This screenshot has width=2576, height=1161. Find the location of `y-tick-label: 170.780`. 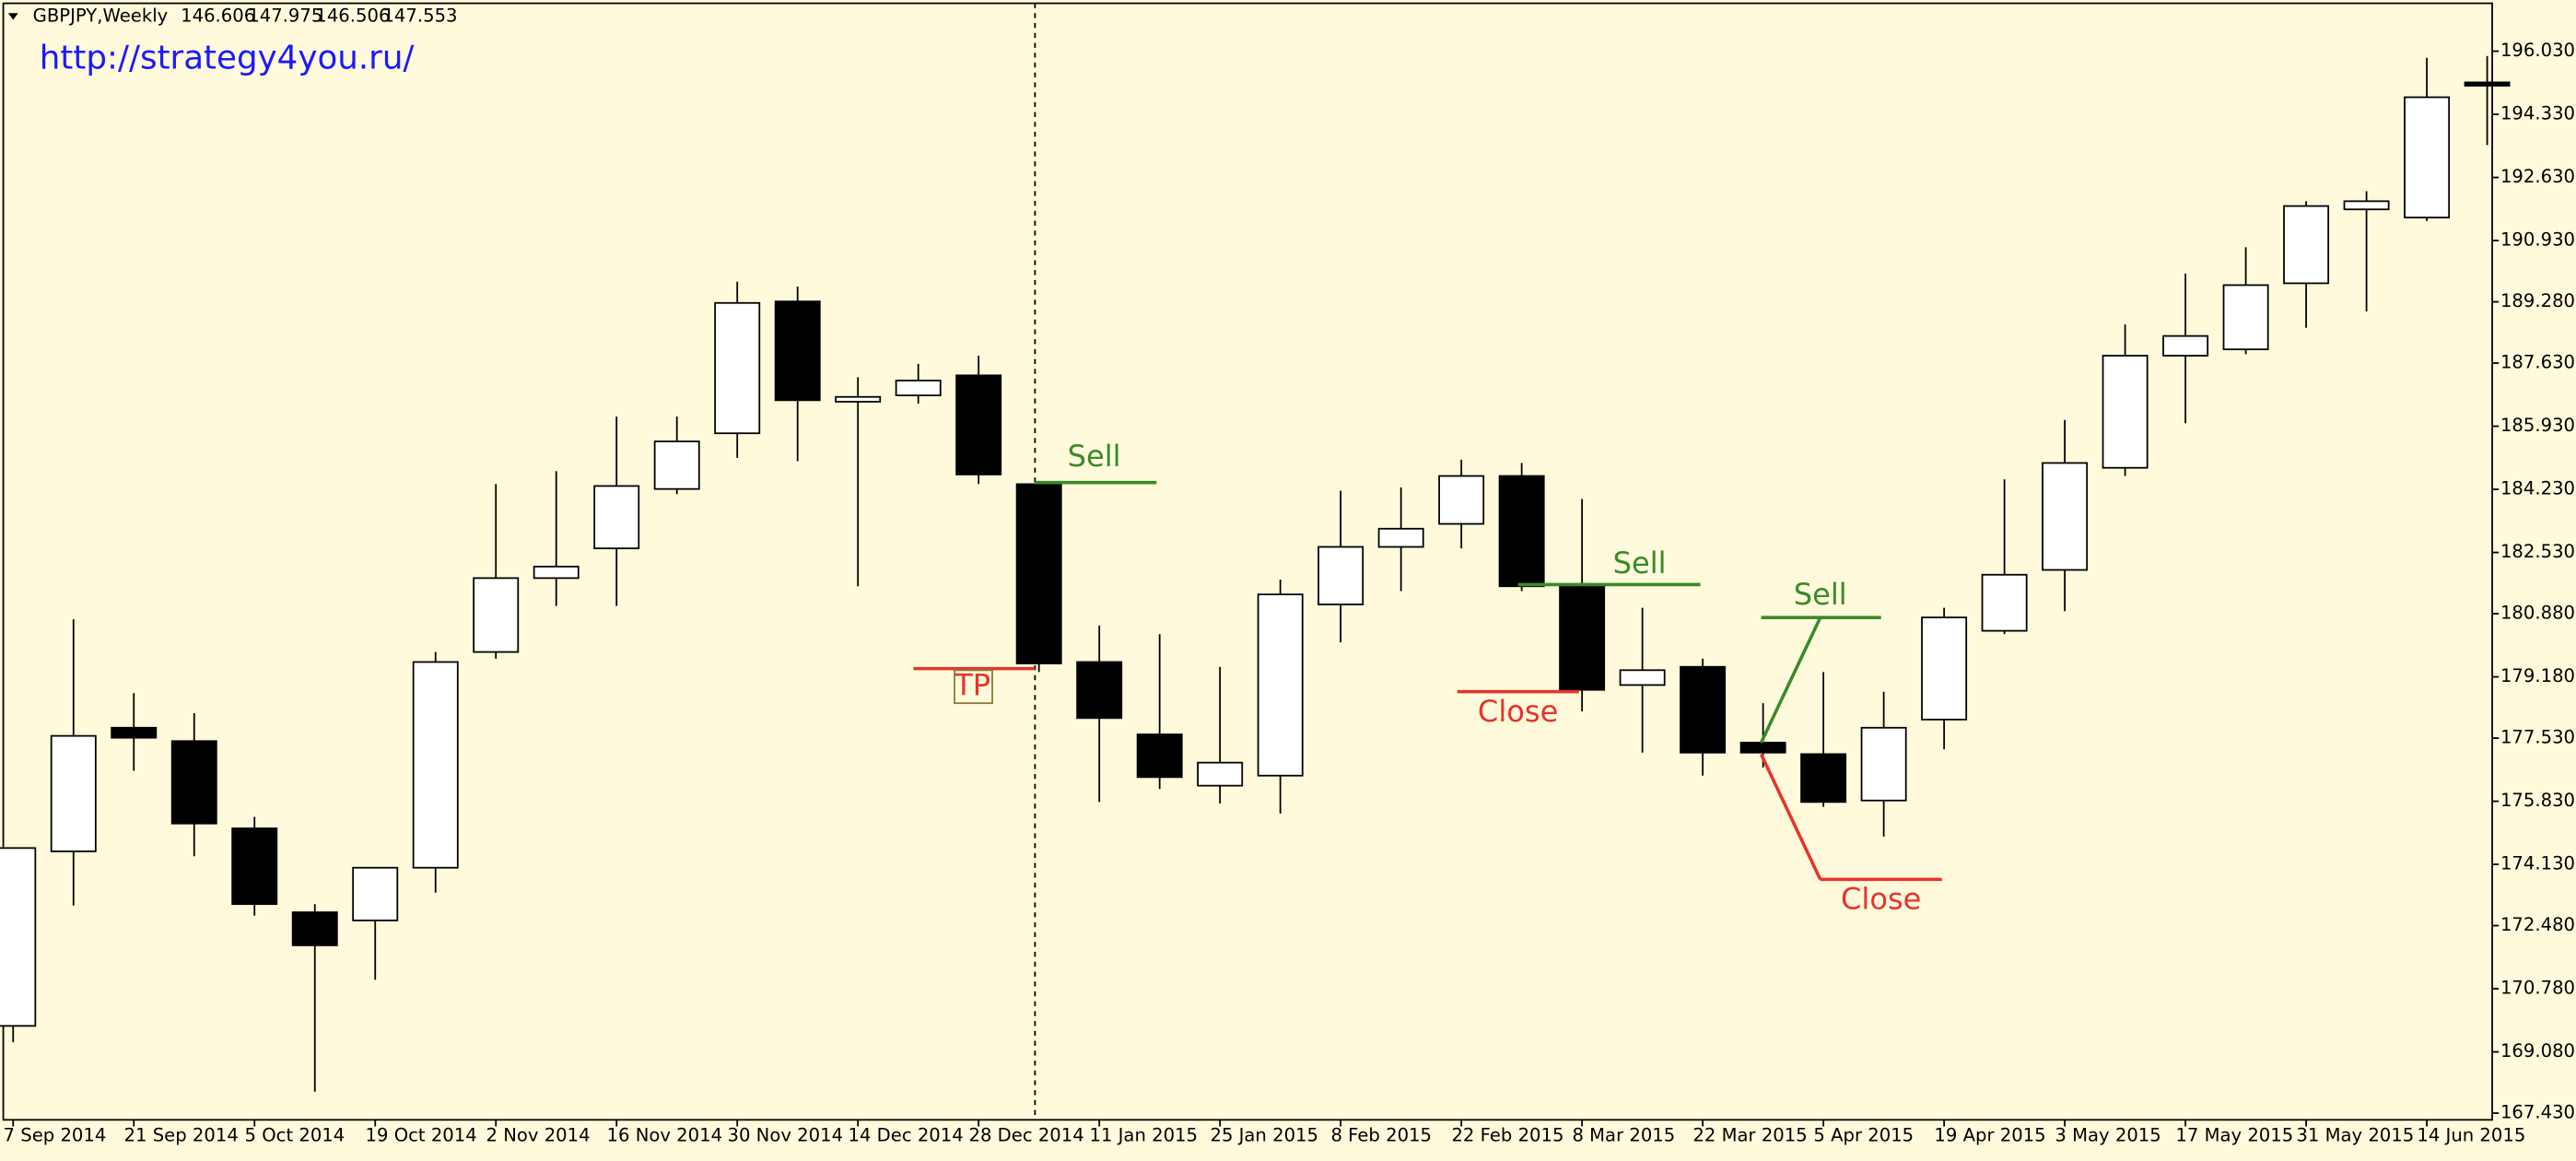

y-tick-label: 170.780 is located at coordinates (2537, 988).